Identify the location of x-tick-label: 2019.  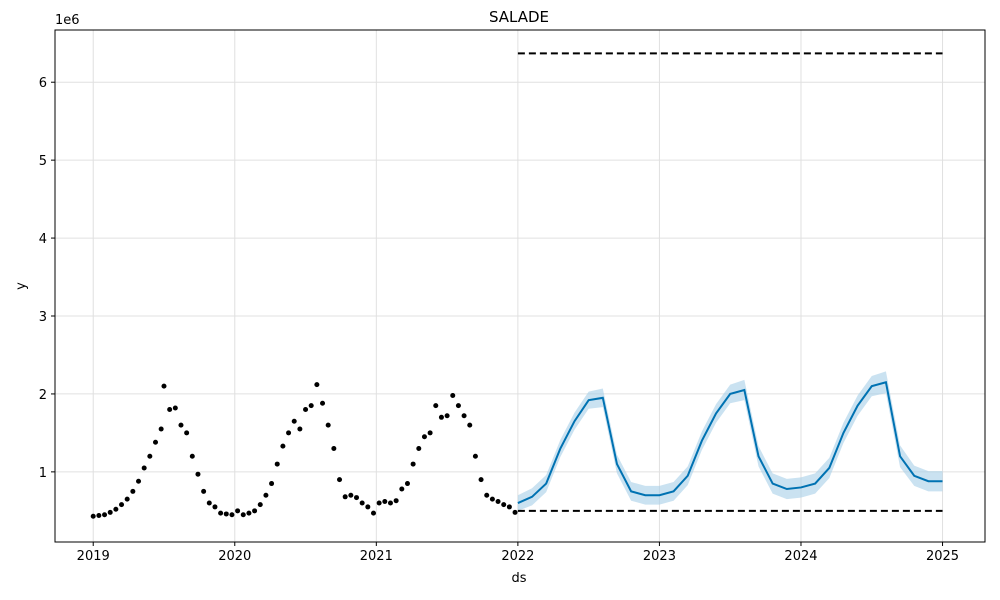
(93, 556).